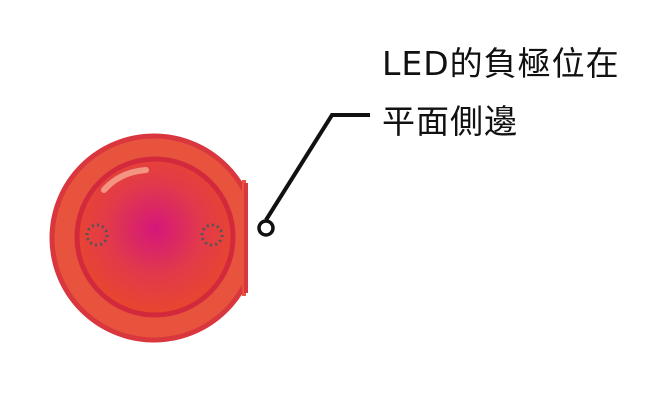 This screenshot has height=418, width=648. What do you see at coordinates (97, 235) in the screenshot?
I see `anode-lead-marker` at bounding box center [97, 235].